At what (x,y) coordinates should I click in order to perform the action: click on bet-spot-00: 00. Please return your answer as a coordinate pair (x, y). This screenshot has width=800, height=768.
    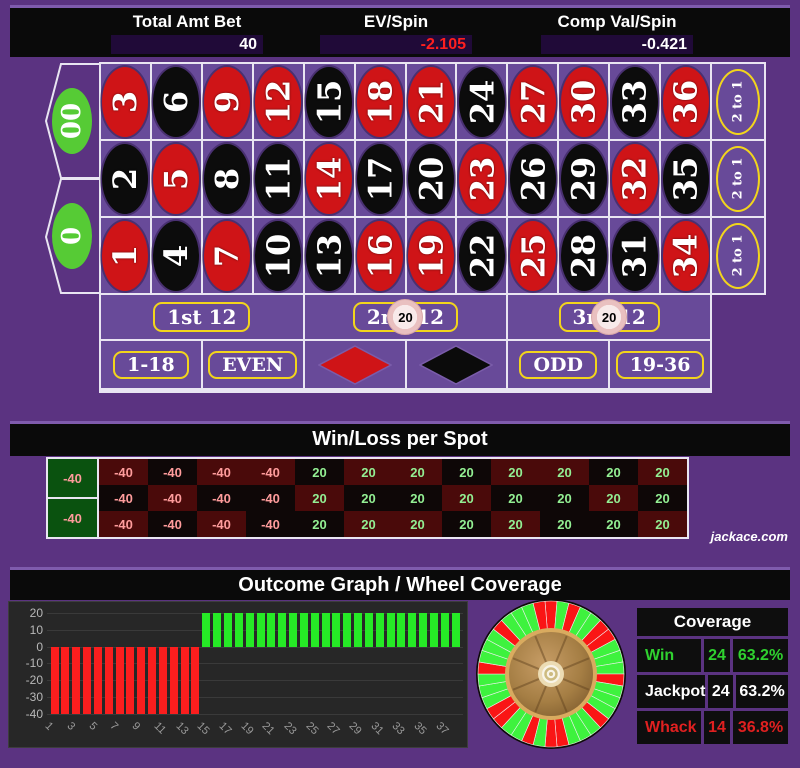
    Looking at the image, I should click on (72, 121).